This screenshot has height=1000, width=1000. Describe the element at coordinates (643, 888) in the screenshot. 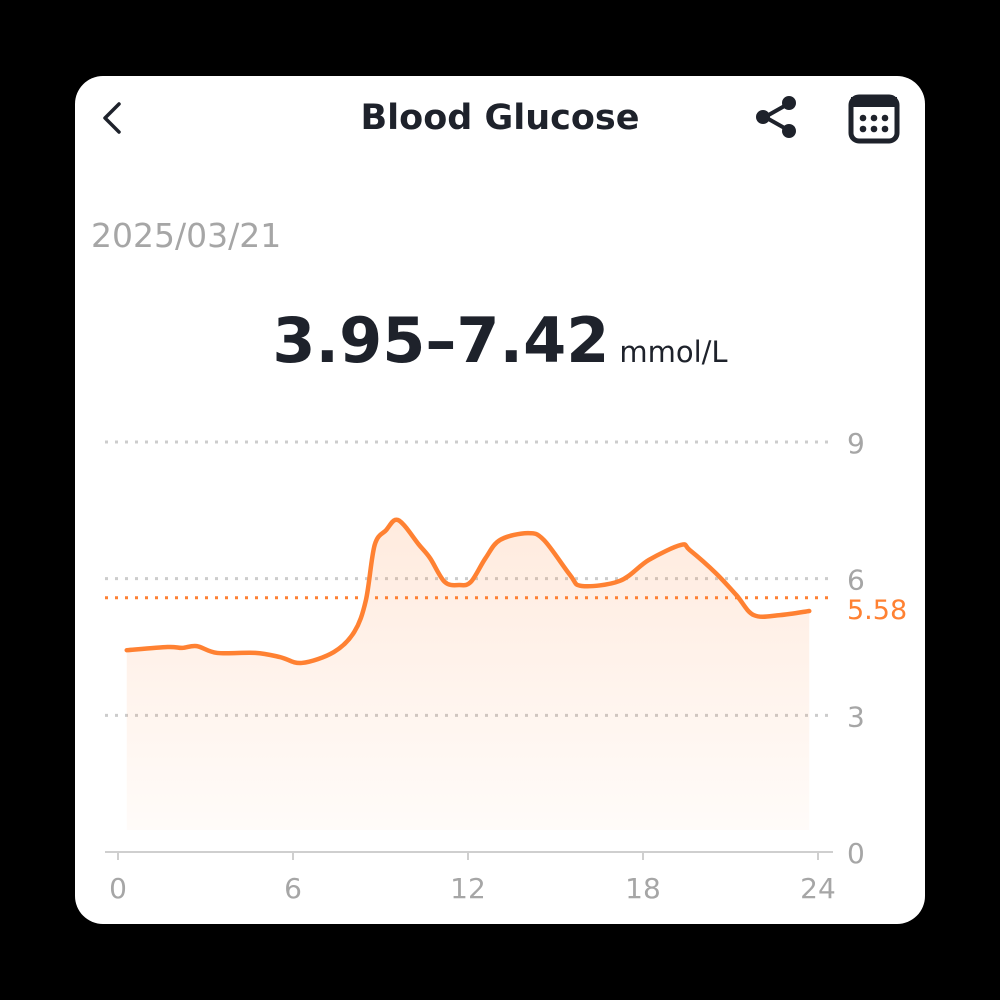

I see `x-tick-label: 18` at that location.